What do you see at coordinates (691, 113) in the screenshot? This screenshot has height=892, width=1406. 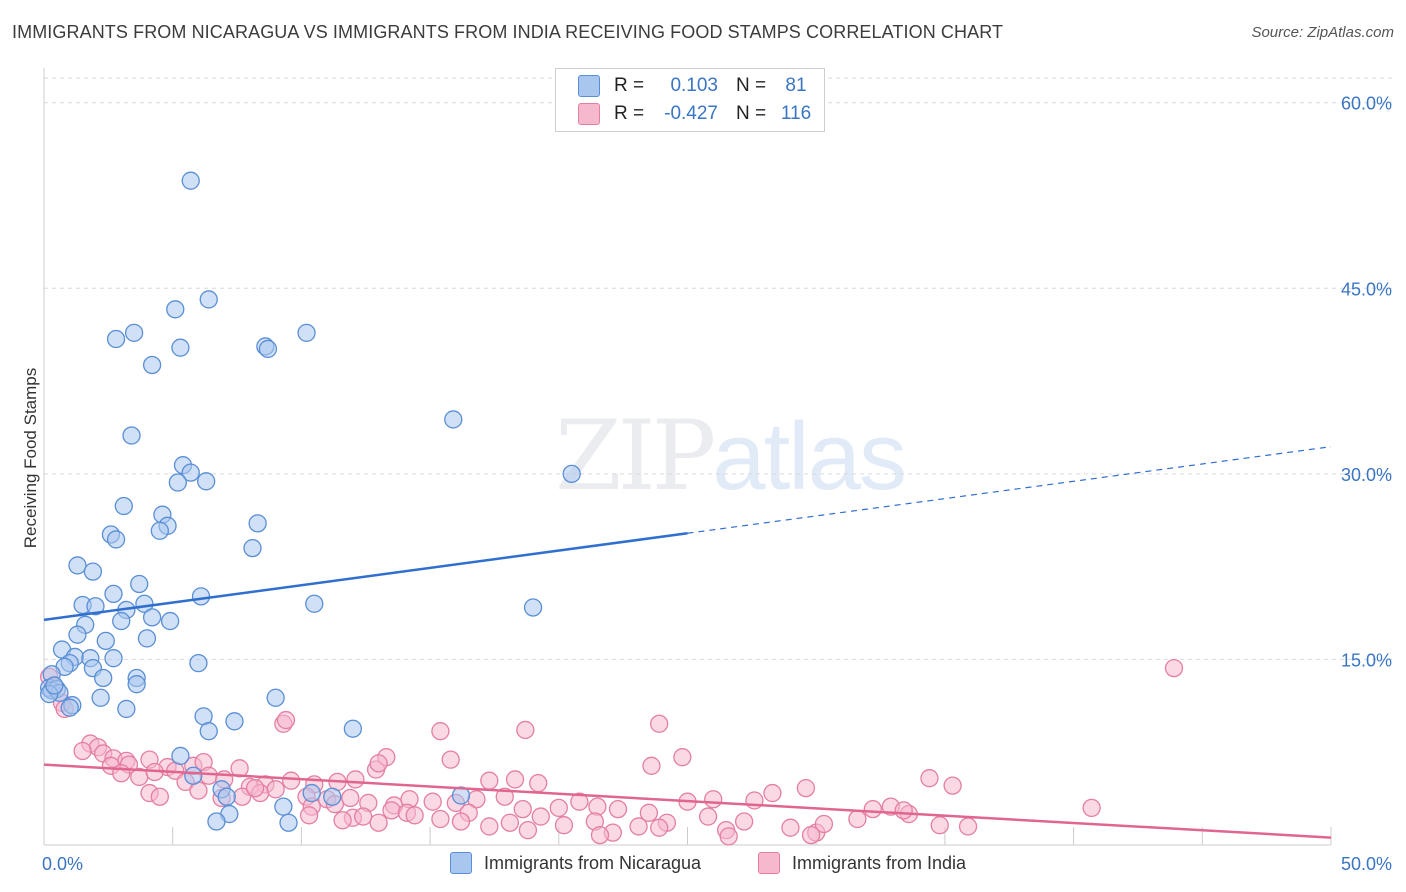 I see `legend-r-value: -0.427` at bounding box center [691, 113].